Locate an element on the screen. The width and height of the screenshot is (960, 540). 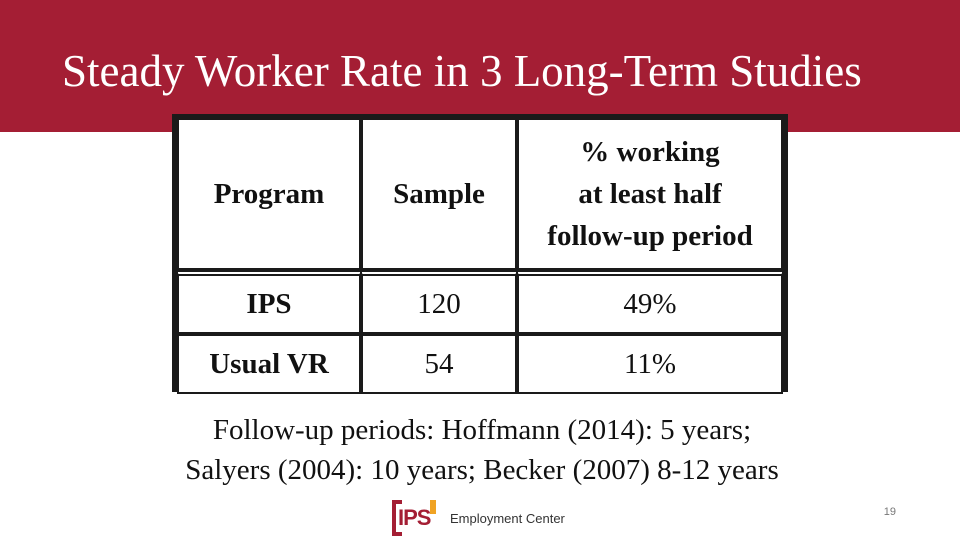
logo-bracket is located at coordinates (397, 518).